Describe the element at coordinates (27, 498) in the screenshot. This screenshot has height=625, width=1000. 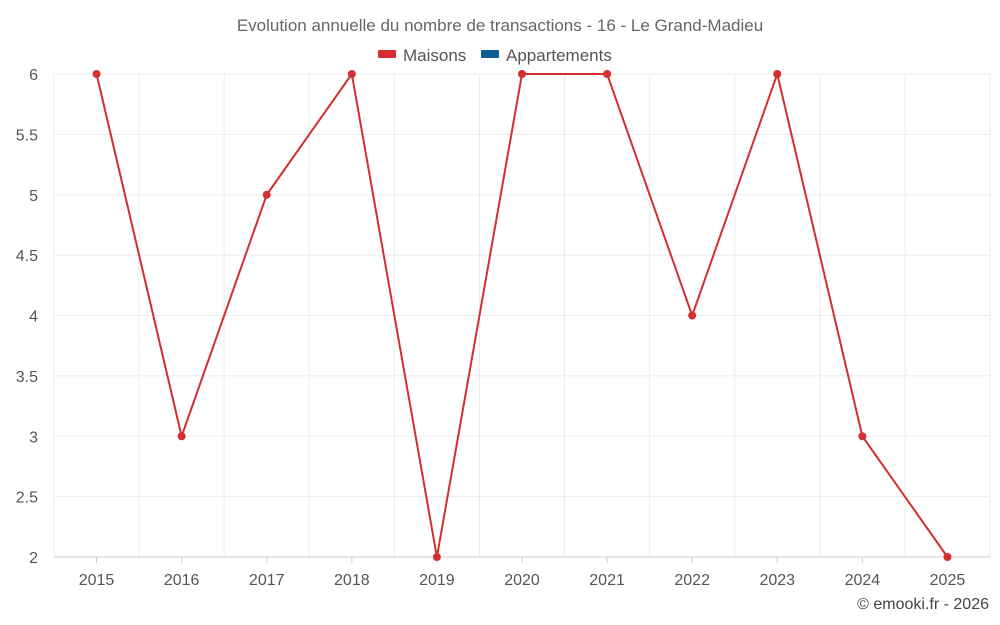
I see `y-tick-label: 2.5` at that location.